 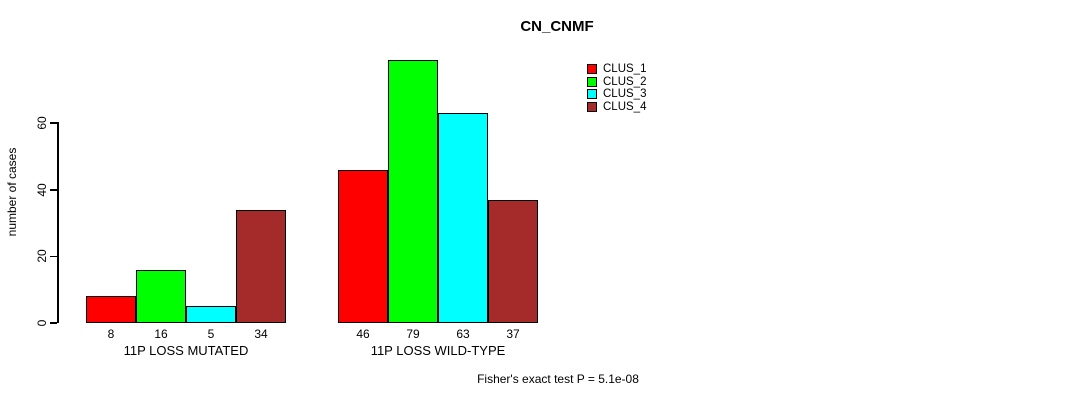 What do you see at coordinates (625, 81) in the screenshot?
I see `legend-item-label: CLUS_2` at bounding box center [625, 81].